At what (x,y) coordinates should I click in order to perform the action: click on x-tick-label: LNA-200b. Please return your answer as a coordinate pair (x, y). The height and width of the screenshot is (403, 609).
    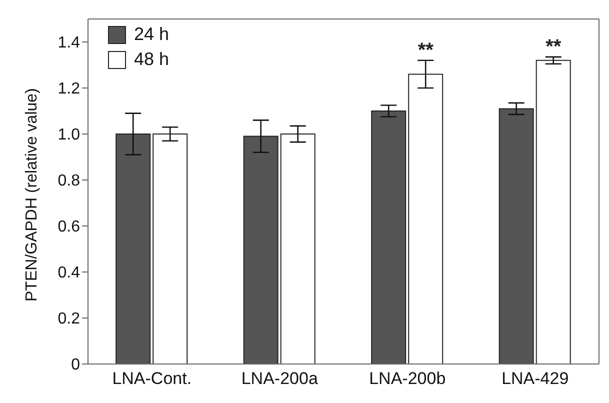
    Looking at the image, I should click on (407, 378).